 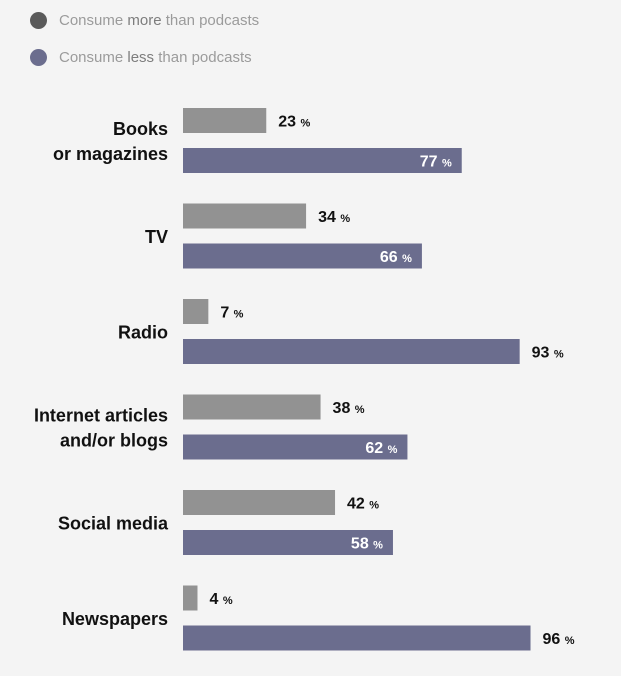 What do you see at coordinates (101, 416) in the screenshot?
I see `category-label-internet-articles-and-or-blogs: Internet articles` at bounding box center [101, 416].